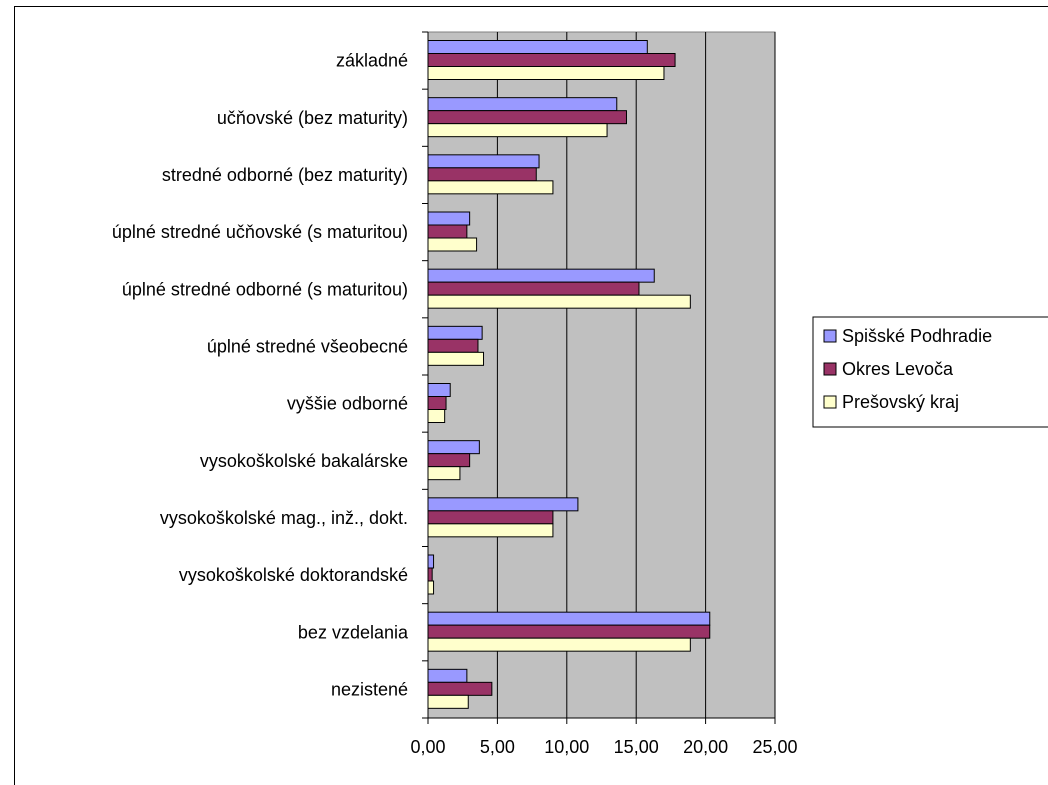 This screenshot has width=1048, height=785. Describe the element at coordinates (260, 232) in the screenshot. I see `category-label: úplné stredné učňovské (s maturitou)` at that location.